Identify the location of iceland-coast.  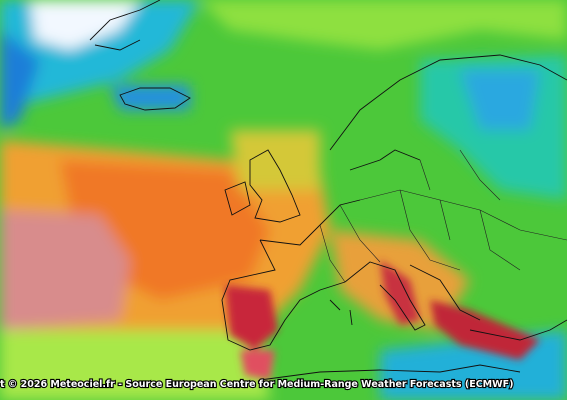
(155, 99).